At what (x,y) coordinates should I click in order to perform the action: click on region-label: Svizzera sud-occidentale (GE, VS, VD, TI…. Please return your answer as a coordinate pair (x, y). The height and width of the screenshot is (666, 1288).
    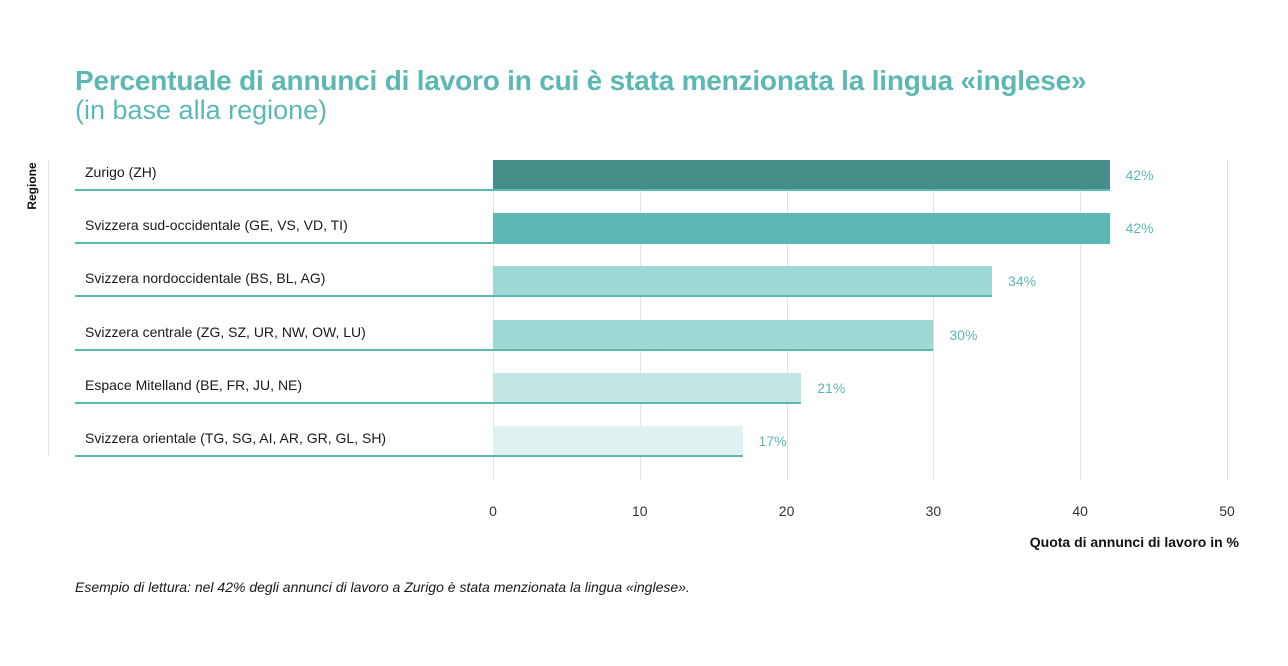
    Looking at the image, I should click on (216, 225).